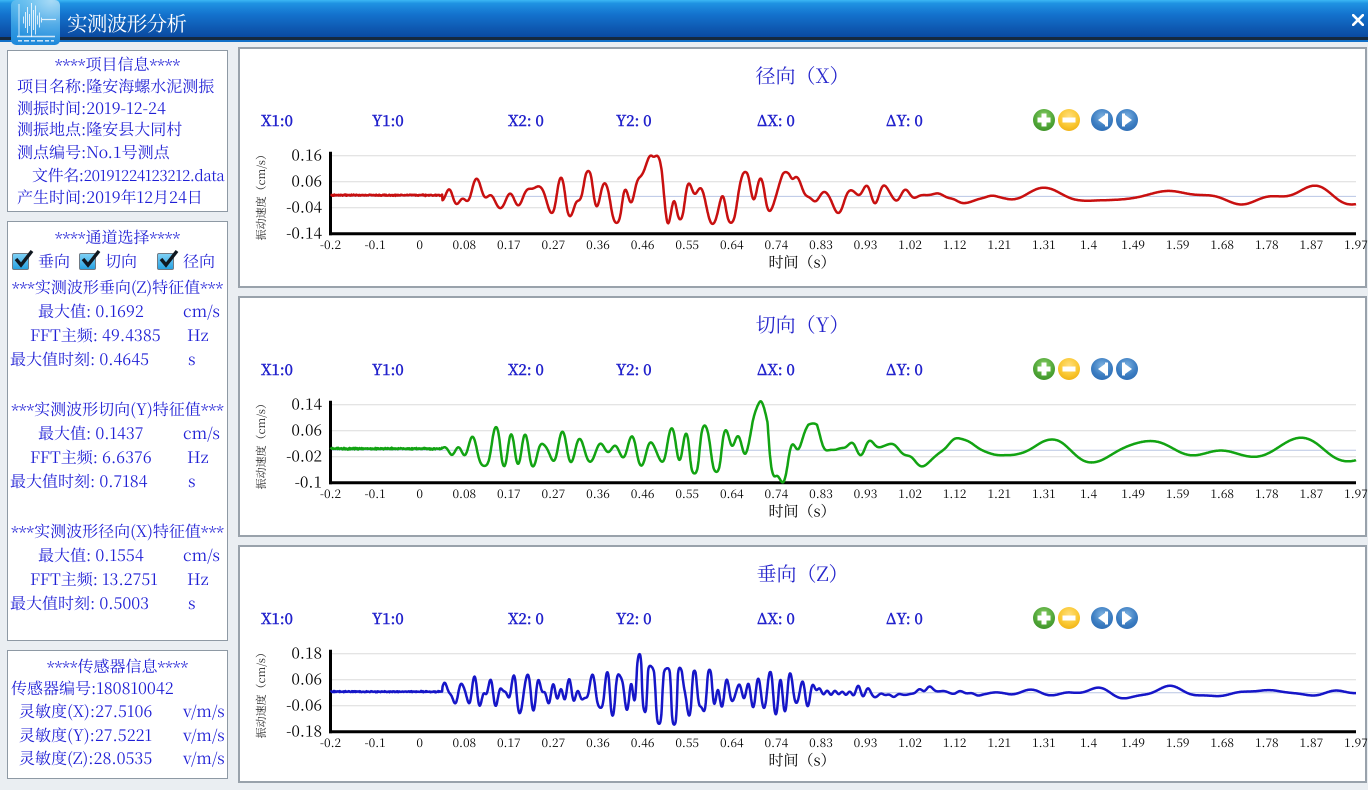  Describe the element at coordinates (304, 233) in the screenshot. I see `svg-text: -0.14` at that location.